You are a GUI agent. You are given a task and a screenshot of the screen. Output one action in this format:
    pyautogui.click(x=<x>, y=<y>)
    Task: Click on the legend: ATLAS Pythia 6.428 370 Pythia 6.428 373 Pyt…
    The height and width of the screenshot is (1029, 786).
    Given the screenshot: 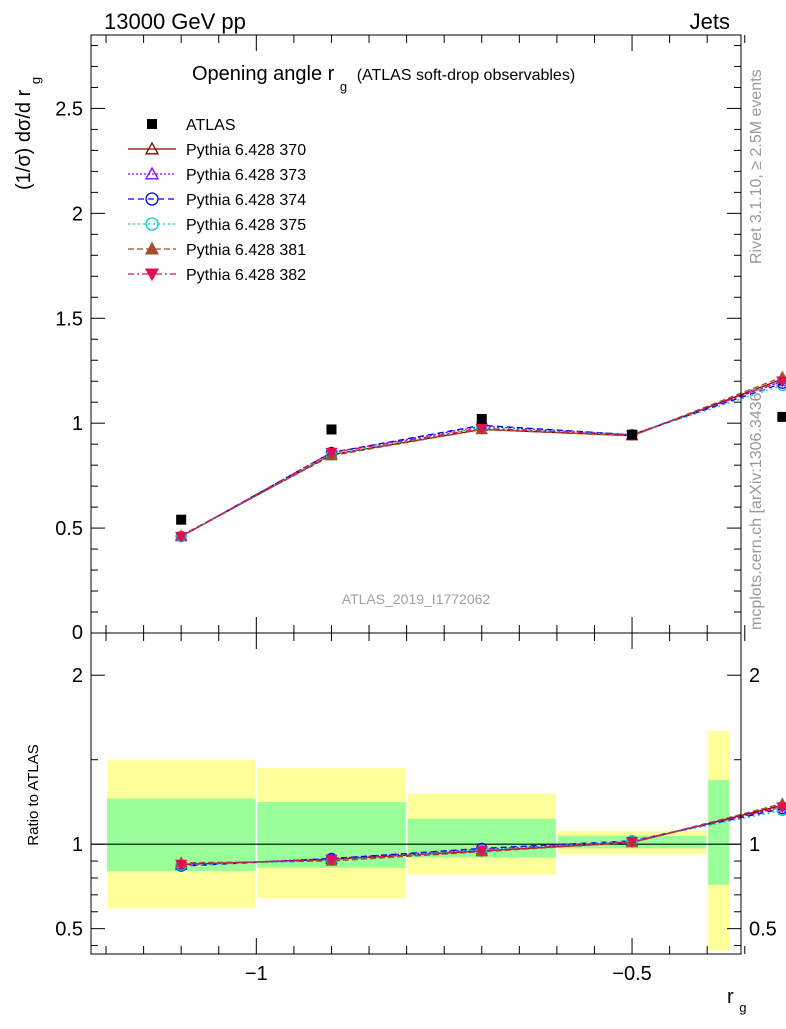 What is the action you would take?
    pyautogui.click(x=217, y=200)
    